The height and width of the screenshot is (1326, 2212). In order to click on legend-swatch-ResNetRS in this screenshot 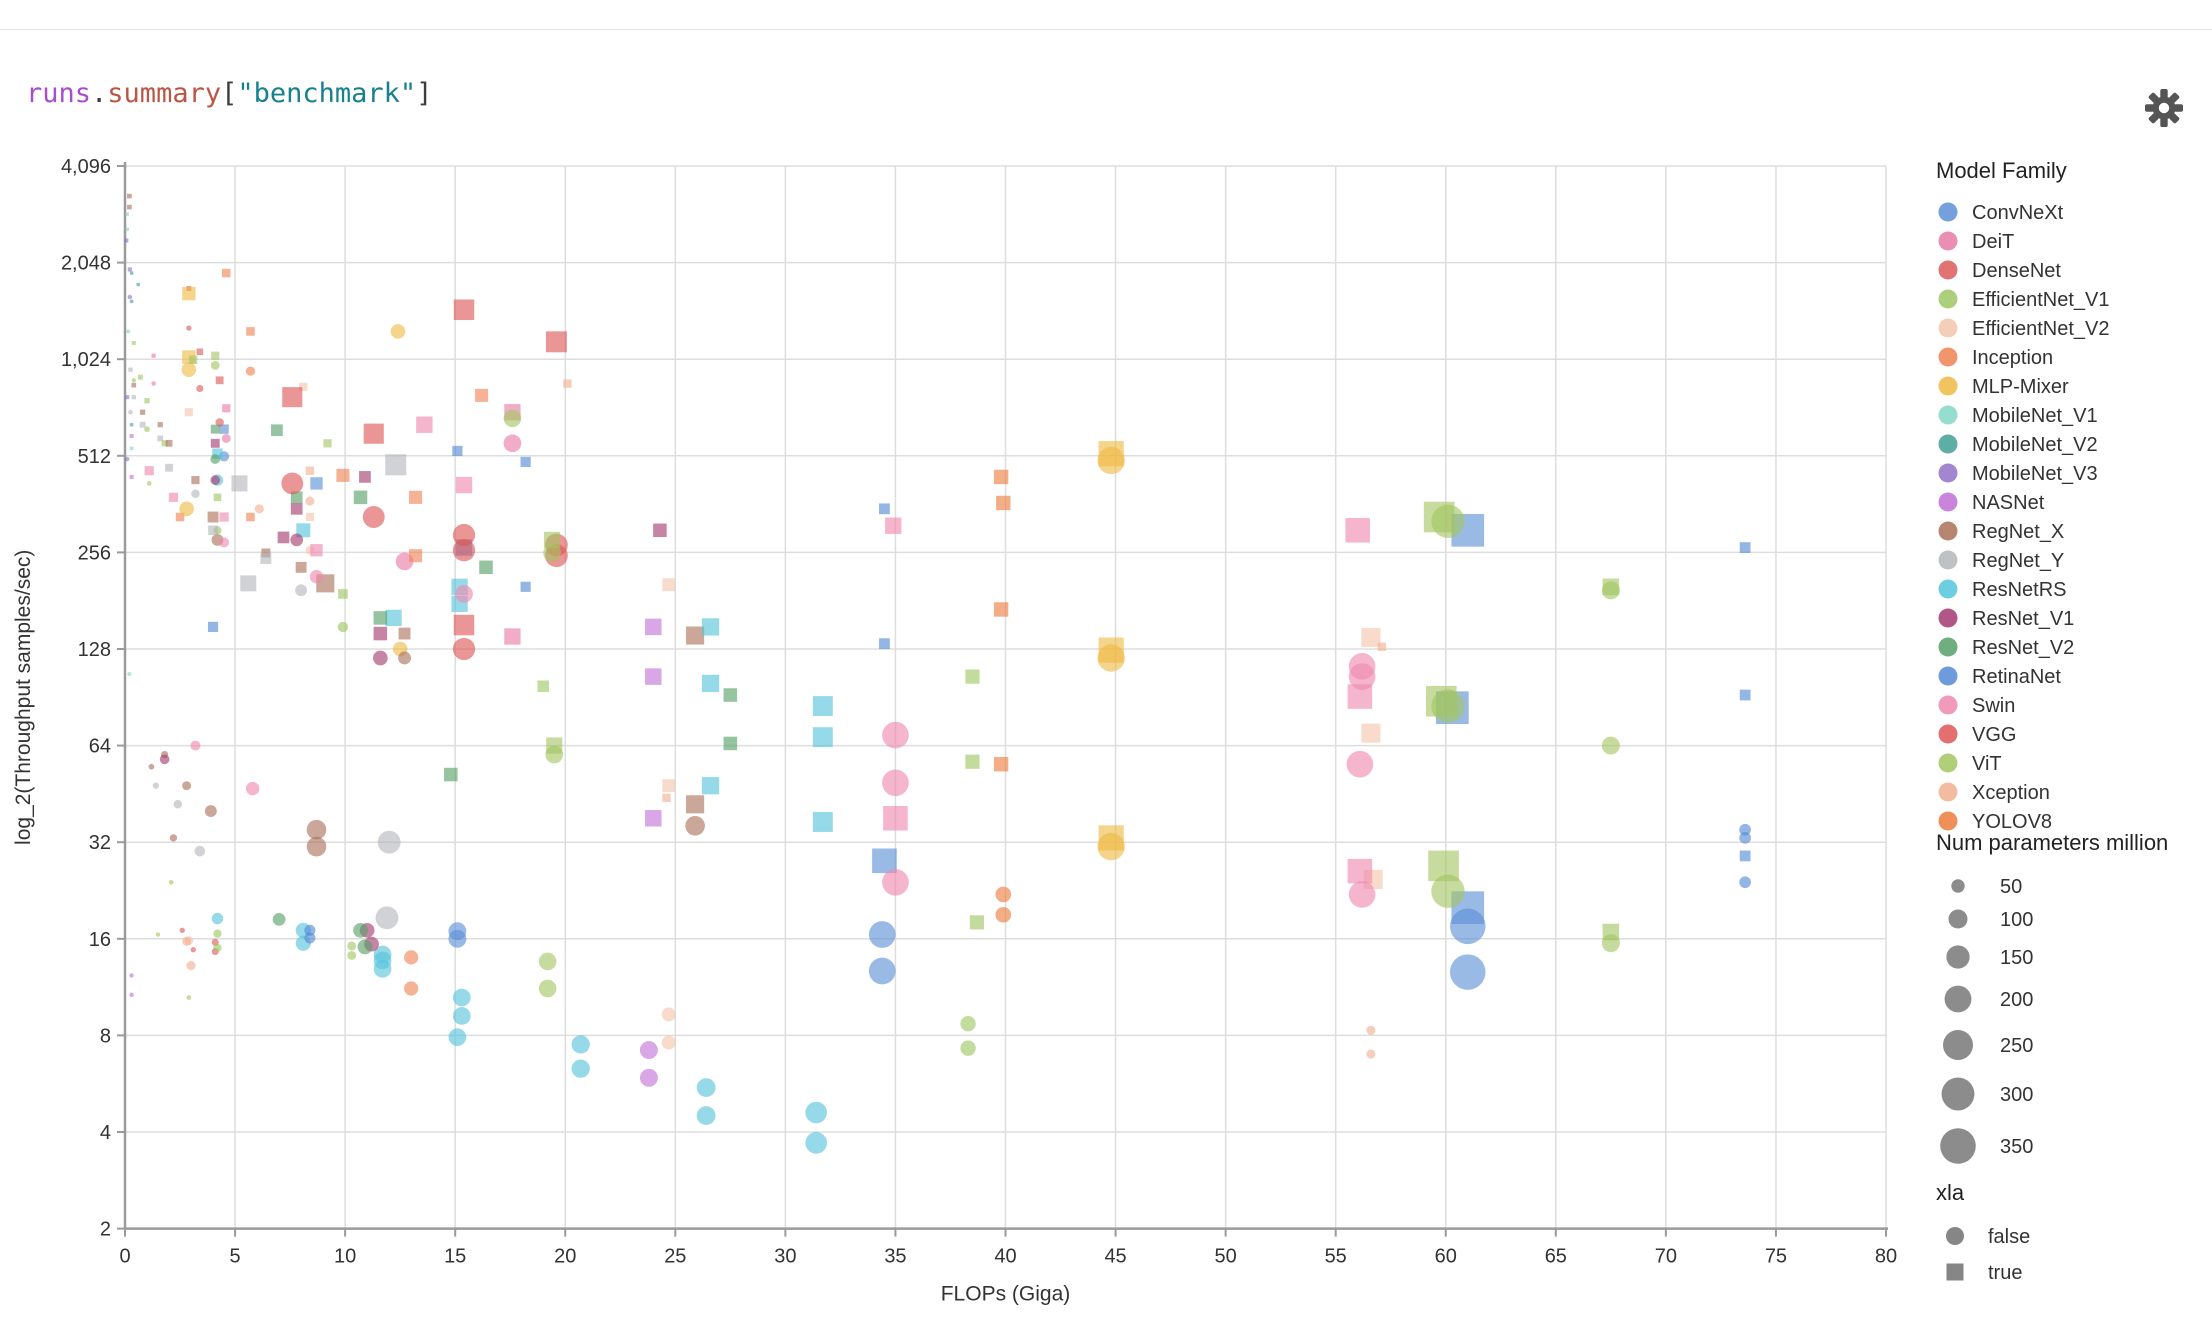, I will do `click(1948, 589)`.